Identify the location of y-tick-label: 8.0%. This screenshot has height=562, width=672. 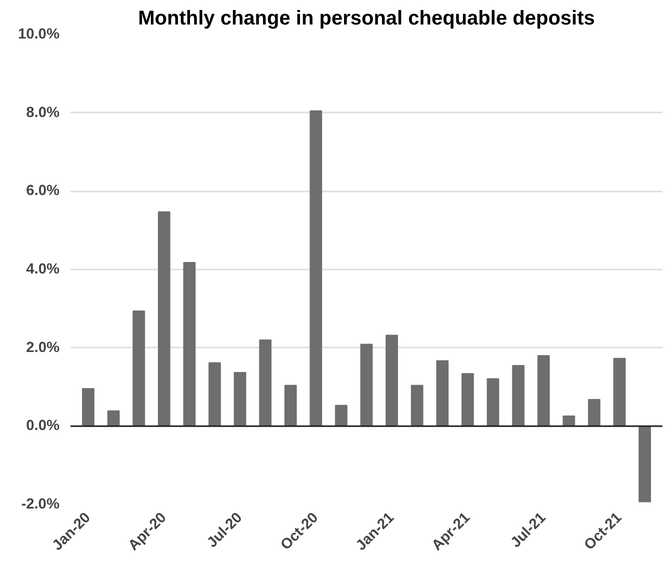
(43, 112).